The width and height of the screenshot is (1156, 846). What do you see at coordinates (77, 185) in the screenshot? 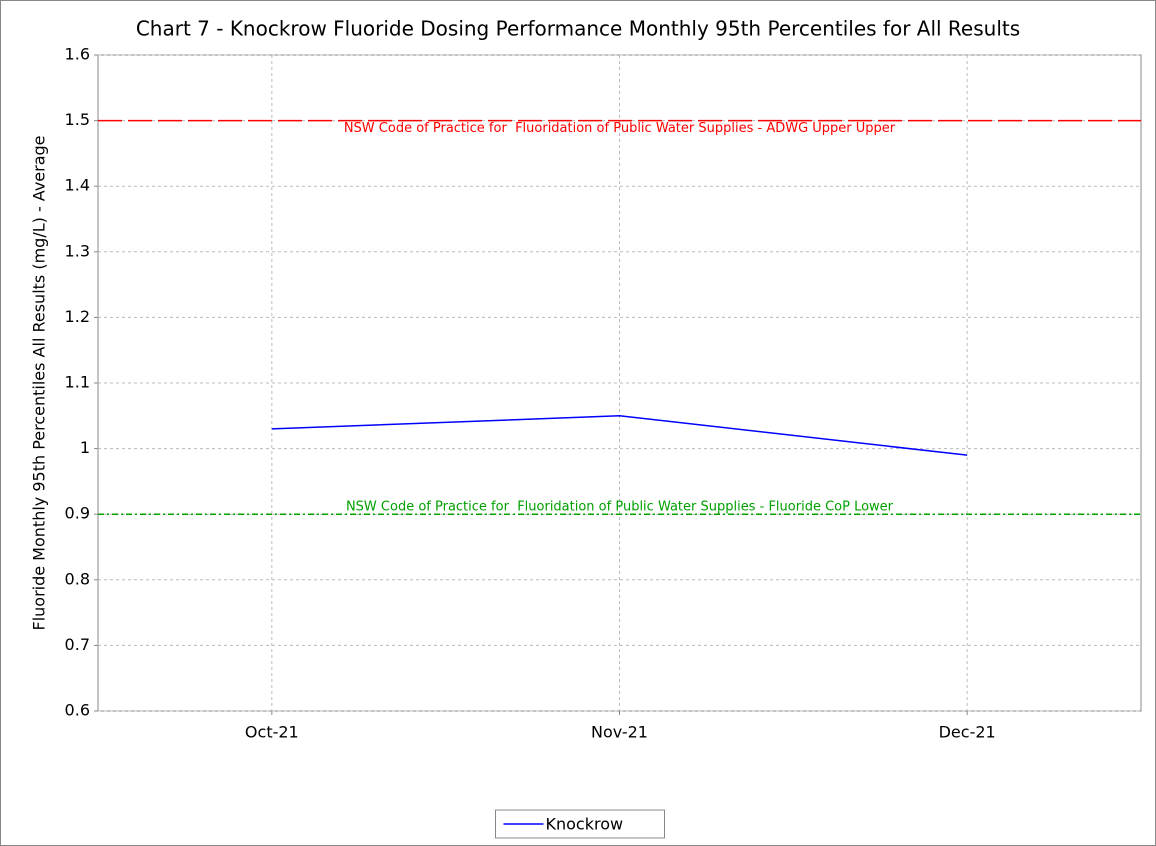
I see `y-tick-label: 1.4` at bounding box center [77, 185].